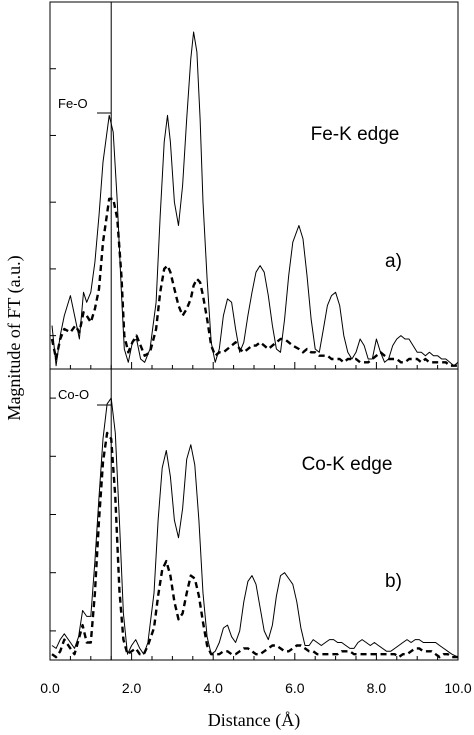 The width and height of the screenshot is (474, 735). I want to click on x-tick-label: 6.0, so click(295, 688).